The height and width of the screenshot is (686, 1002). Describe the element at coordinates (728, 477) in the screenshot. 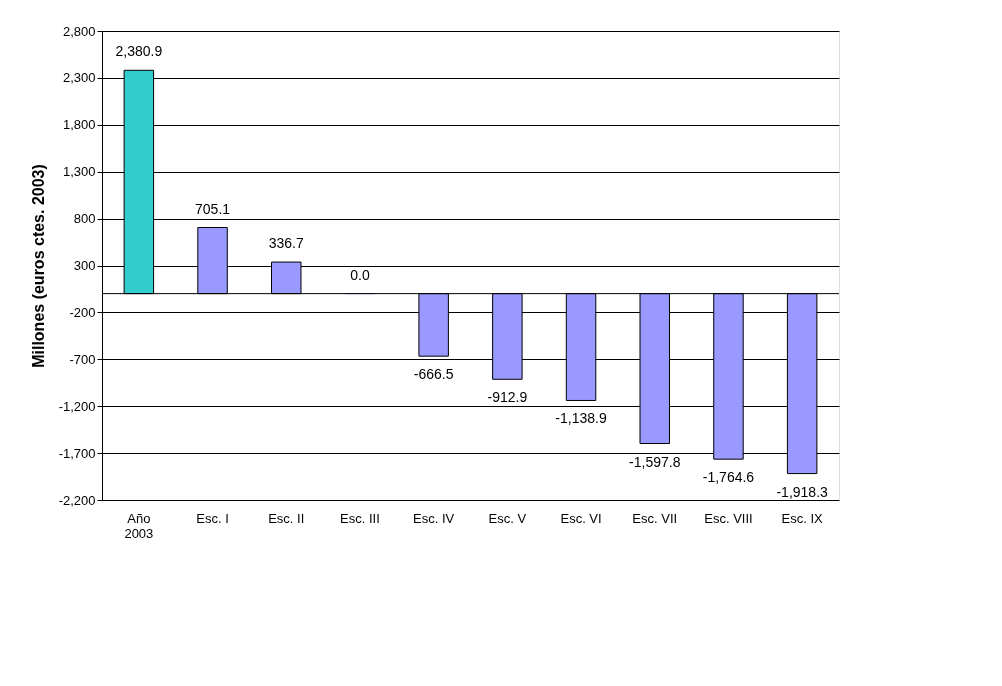

I see `data-label: -1,764.6` at that location.